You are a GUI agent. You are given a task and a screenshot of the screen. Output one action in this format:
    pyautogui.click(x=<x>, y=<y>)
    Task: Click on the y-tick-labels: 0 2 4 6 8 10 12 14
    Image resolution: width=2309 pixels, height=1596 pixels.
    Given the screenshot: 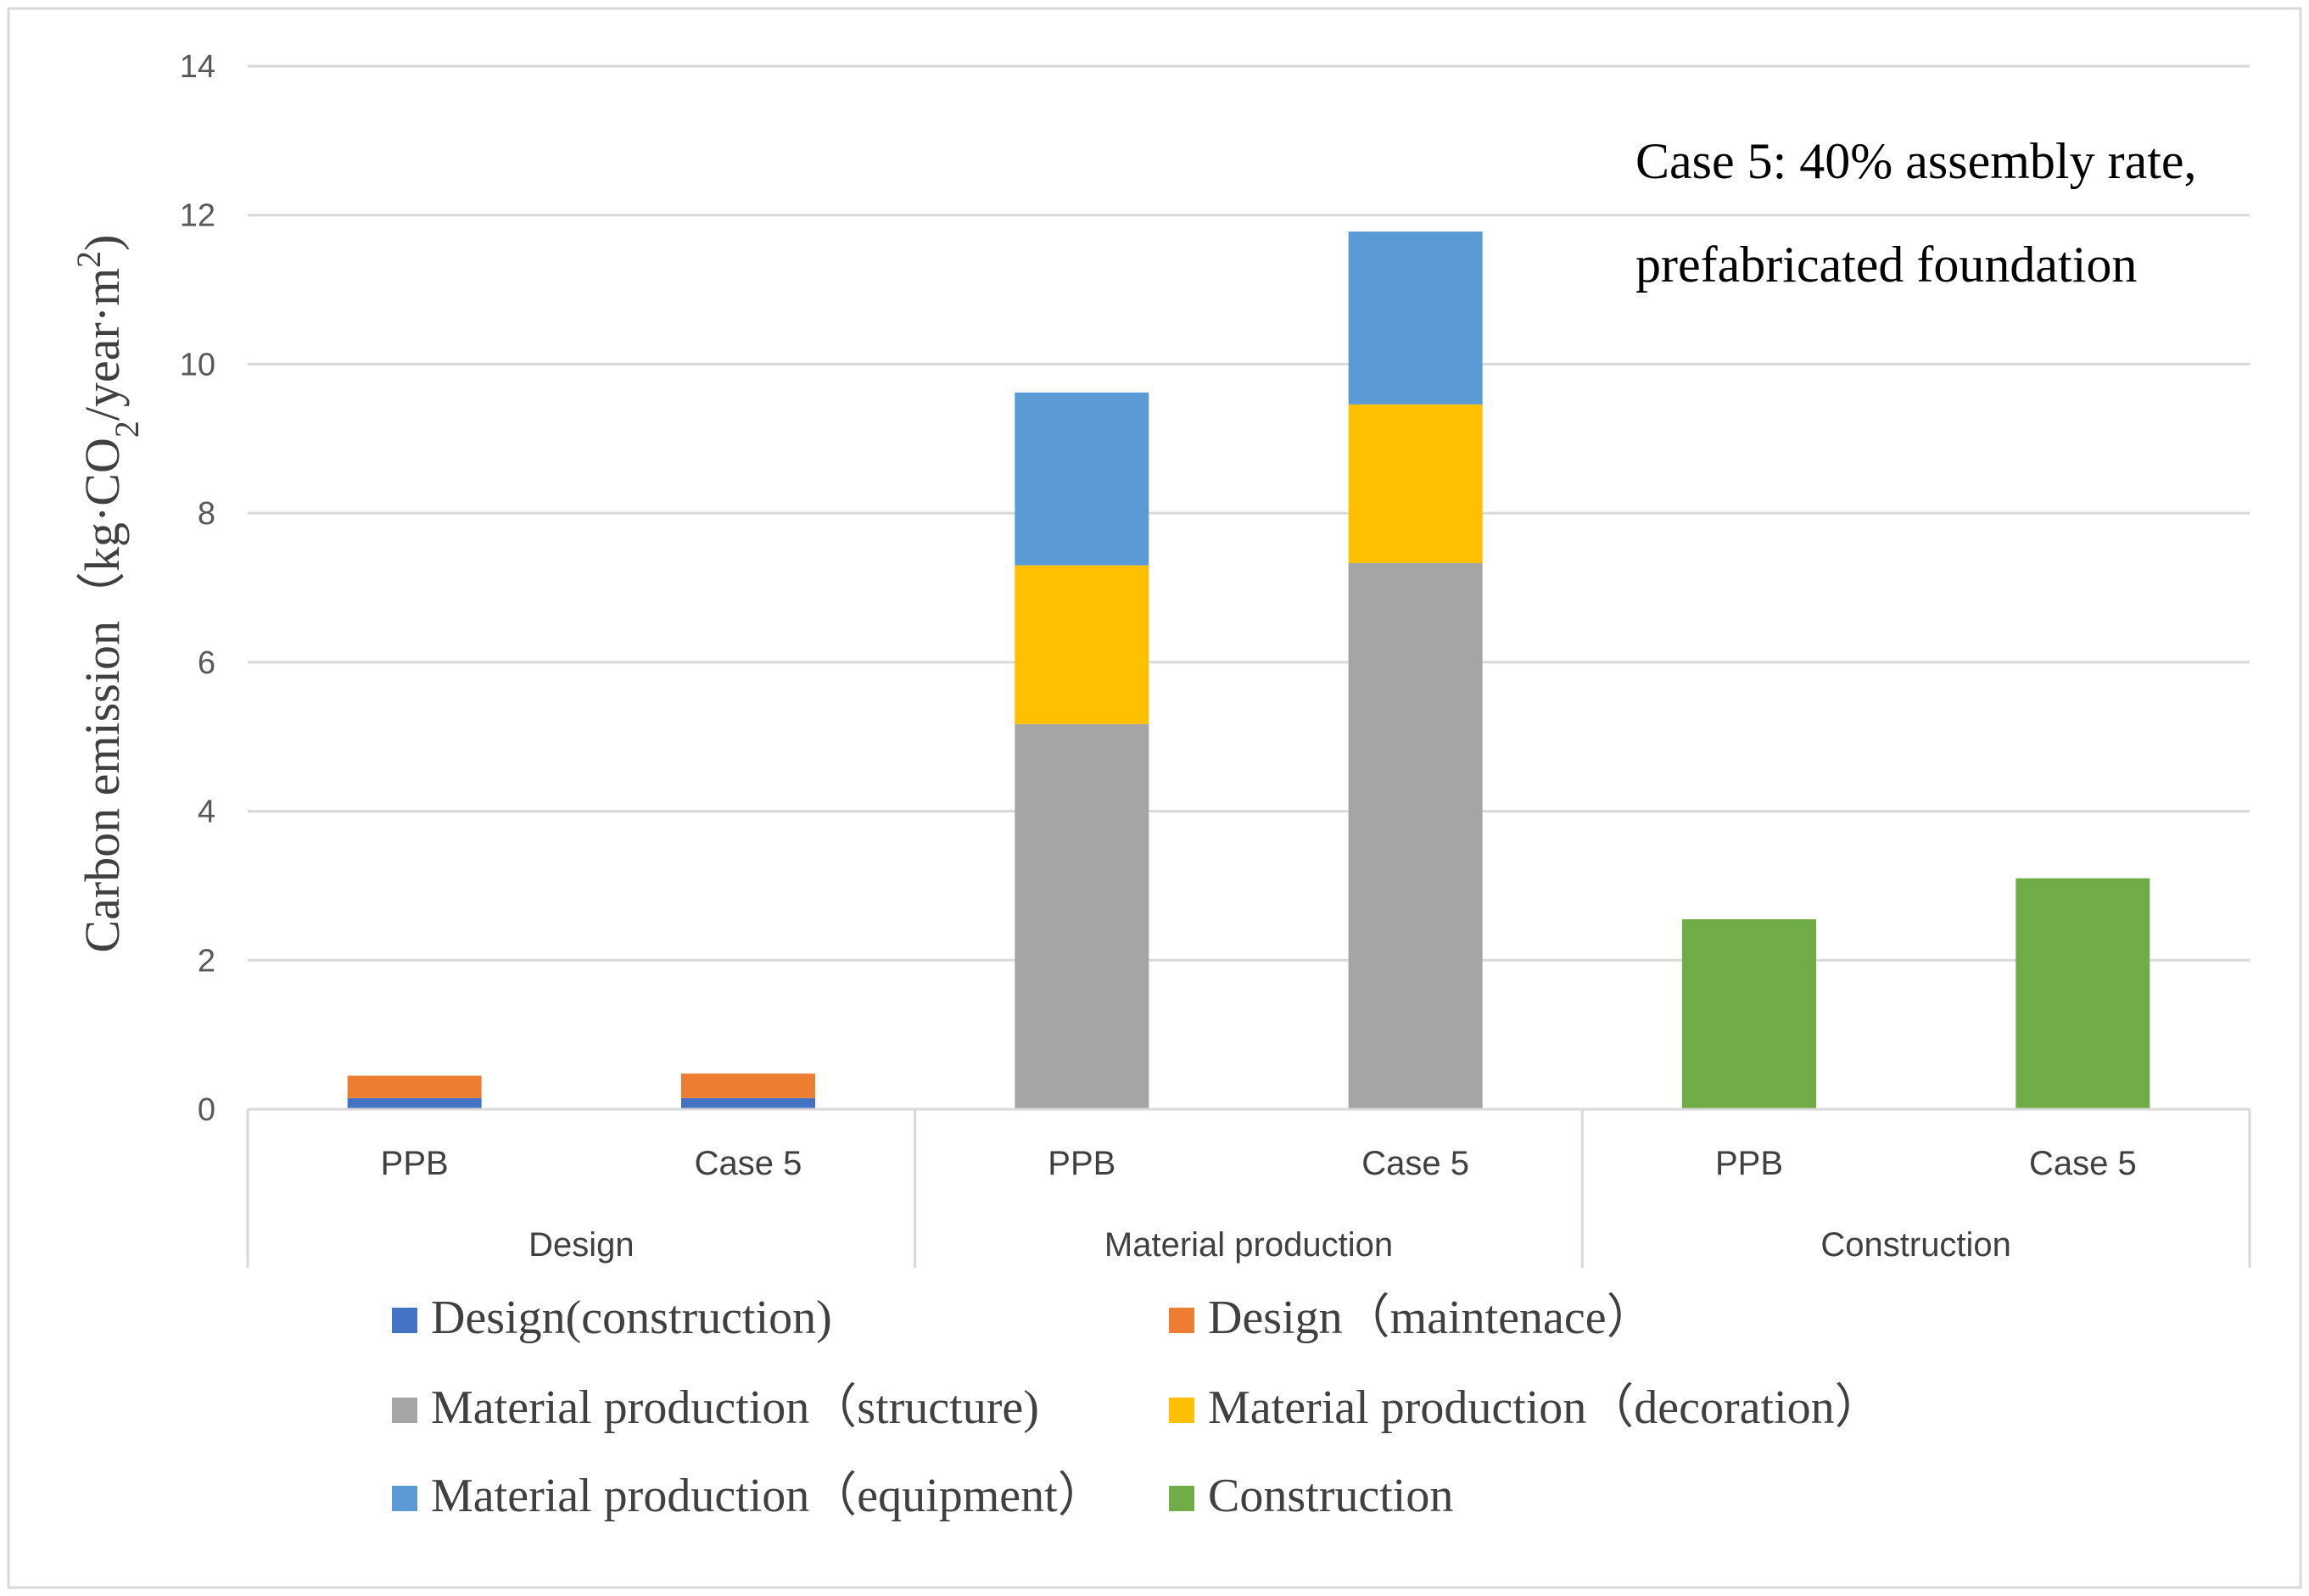 What is the action you would take?
    pyautogui.click(x=197, y=588)
    